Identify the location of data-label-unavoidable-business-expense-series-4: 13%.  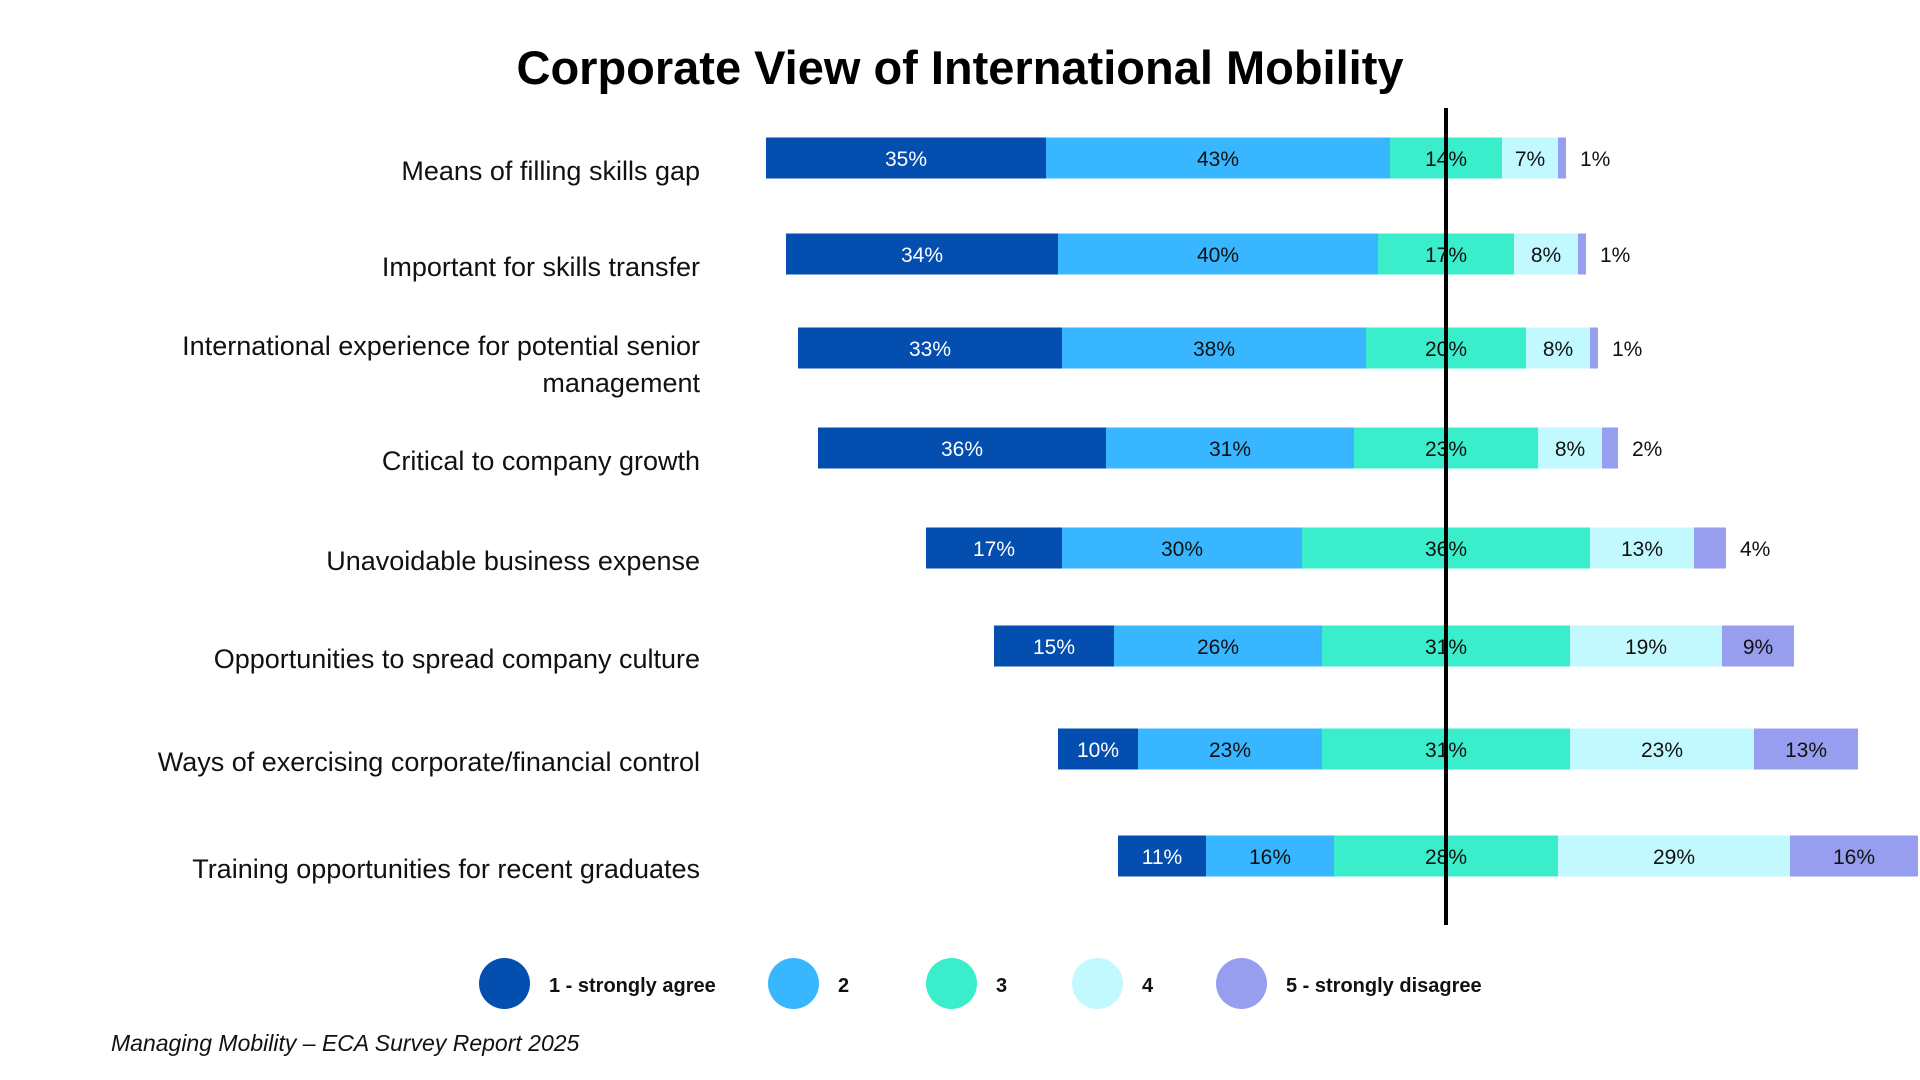
(1642, 549).